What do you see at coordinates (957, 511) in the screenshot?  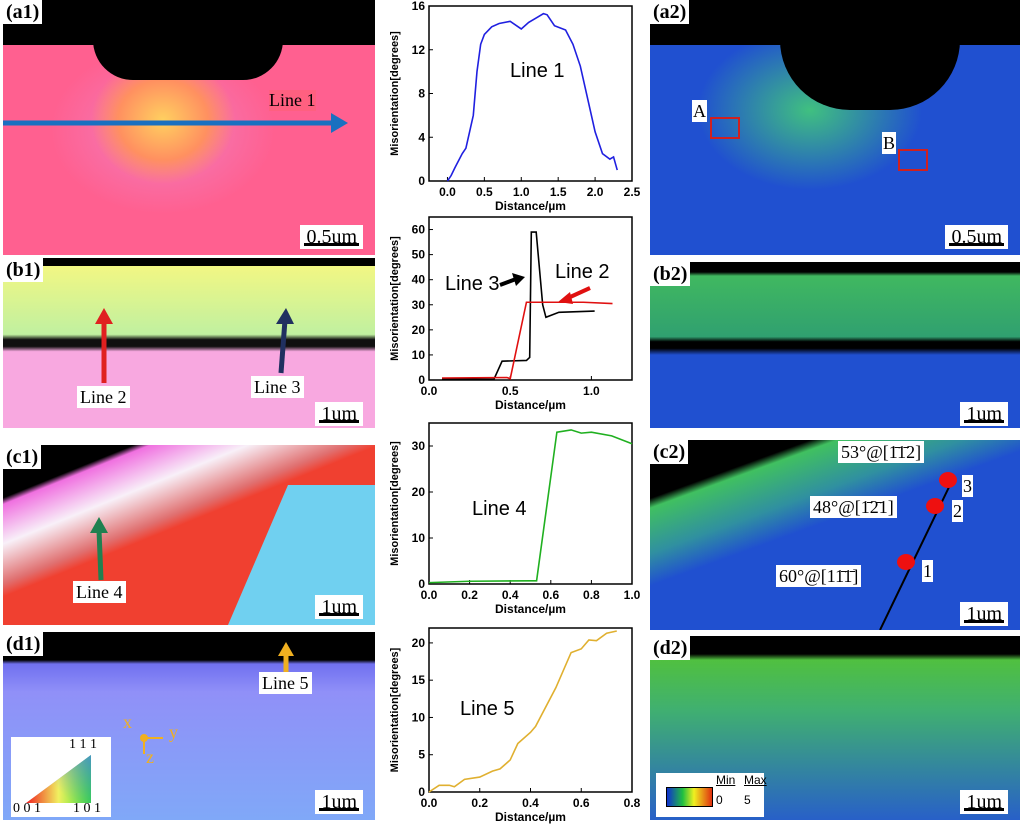 I see `point-2-label: 2` at bounding box center [957, 511].